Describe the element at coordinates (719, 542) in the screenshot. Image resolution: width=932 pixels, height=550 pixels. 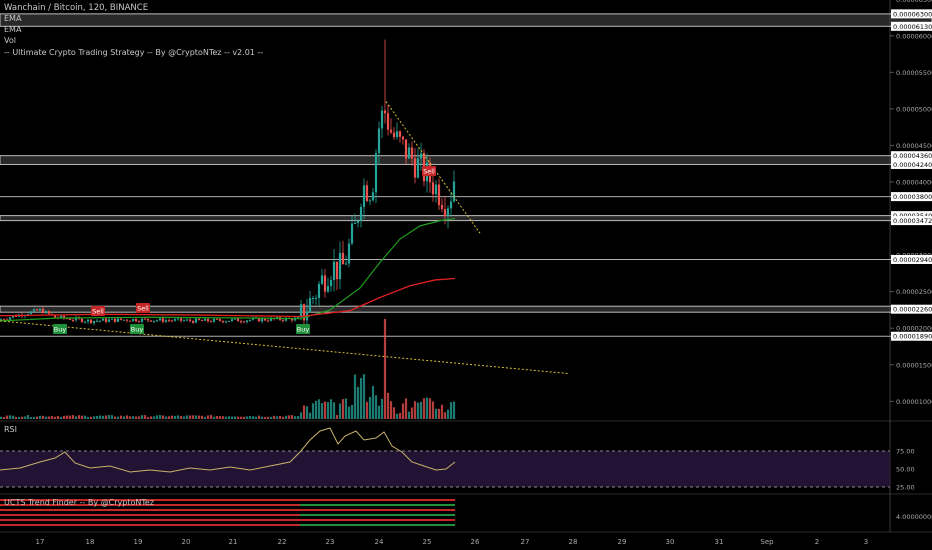
I see `x-tick-label: 31` at that location.